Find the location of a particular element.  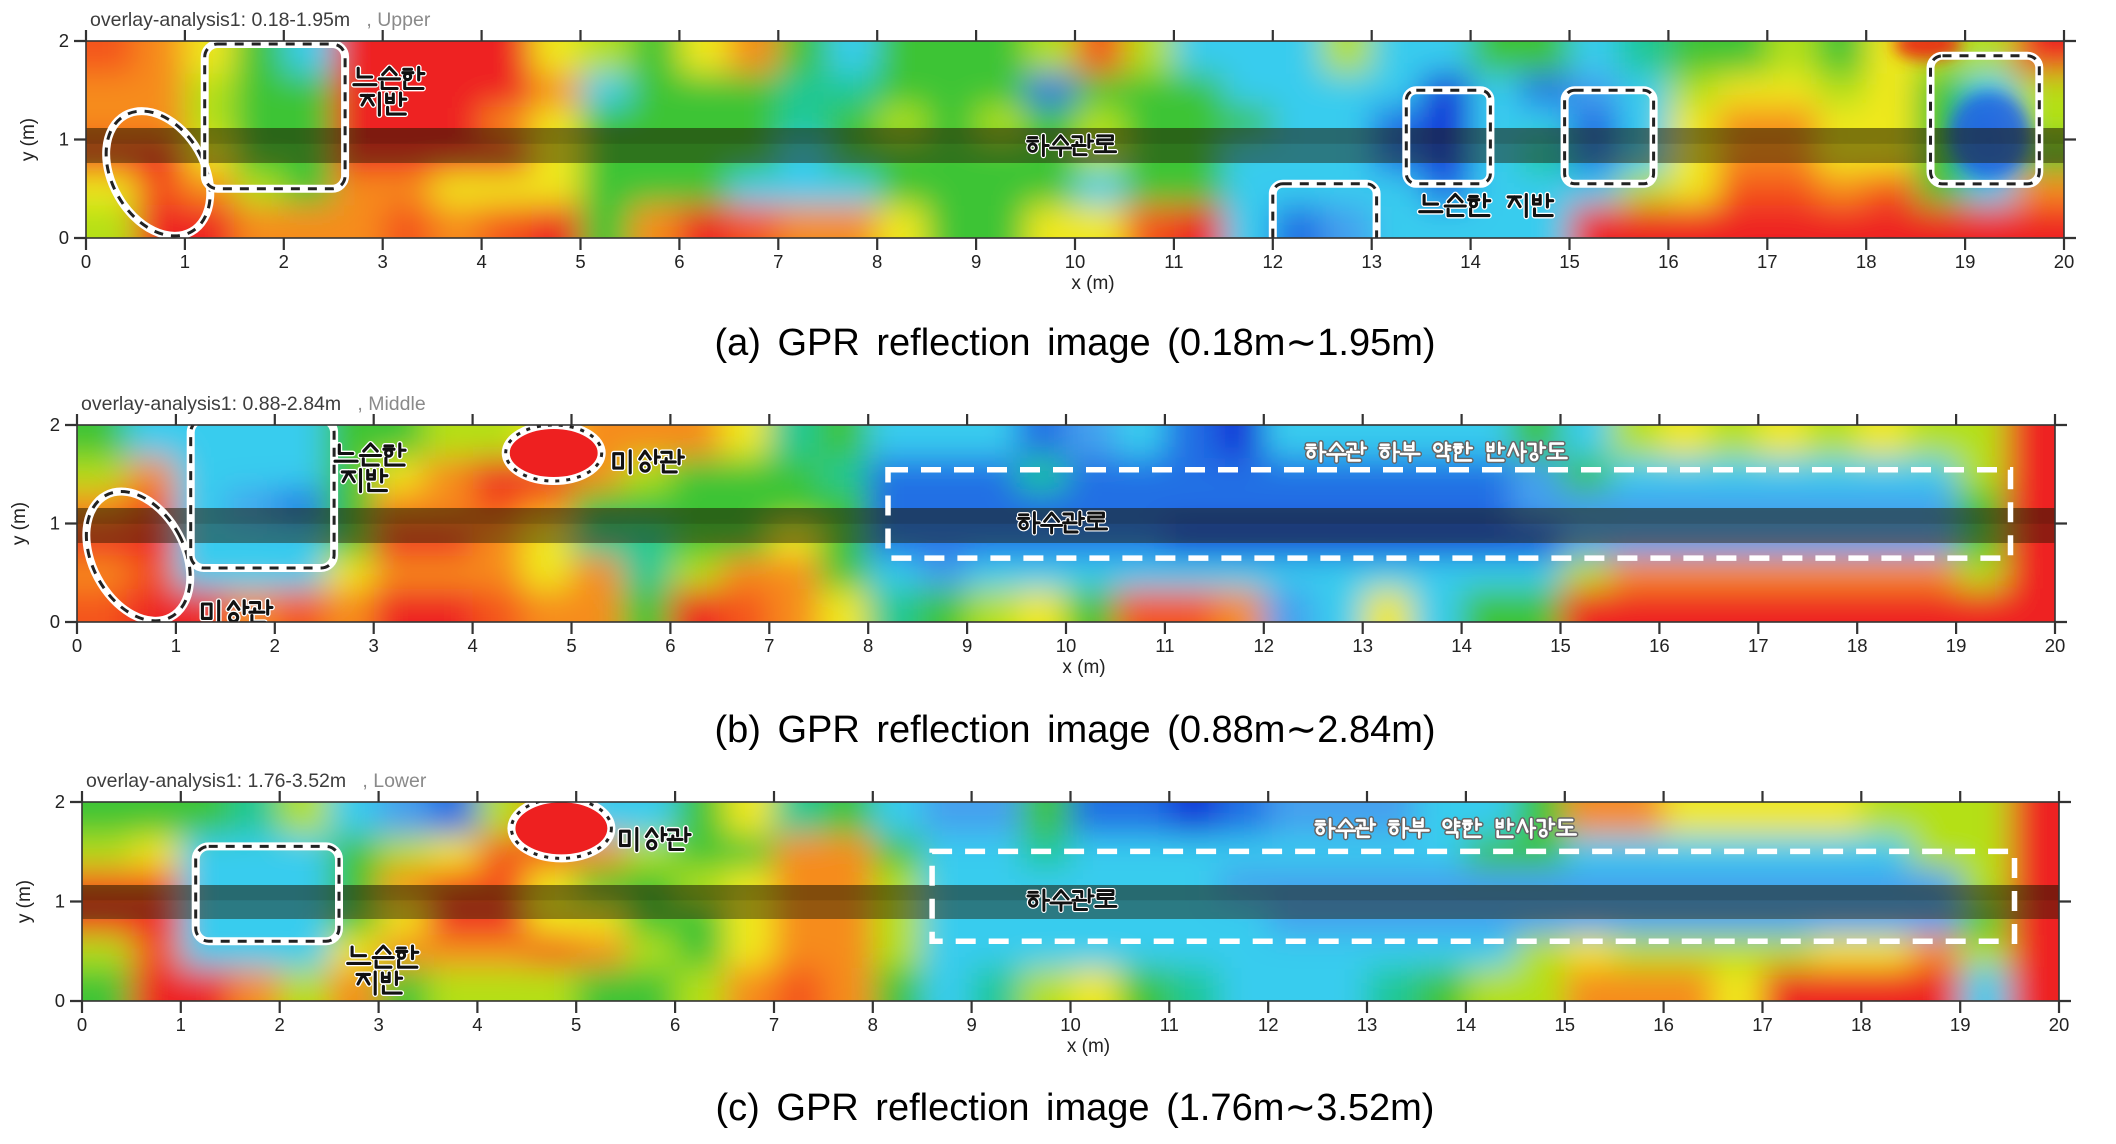

svg-text:overlay-analysis1: 0.88-2.84m: overlay-analysis1: 0.88-2.84m , Middle is located at coordinates (253, 404).